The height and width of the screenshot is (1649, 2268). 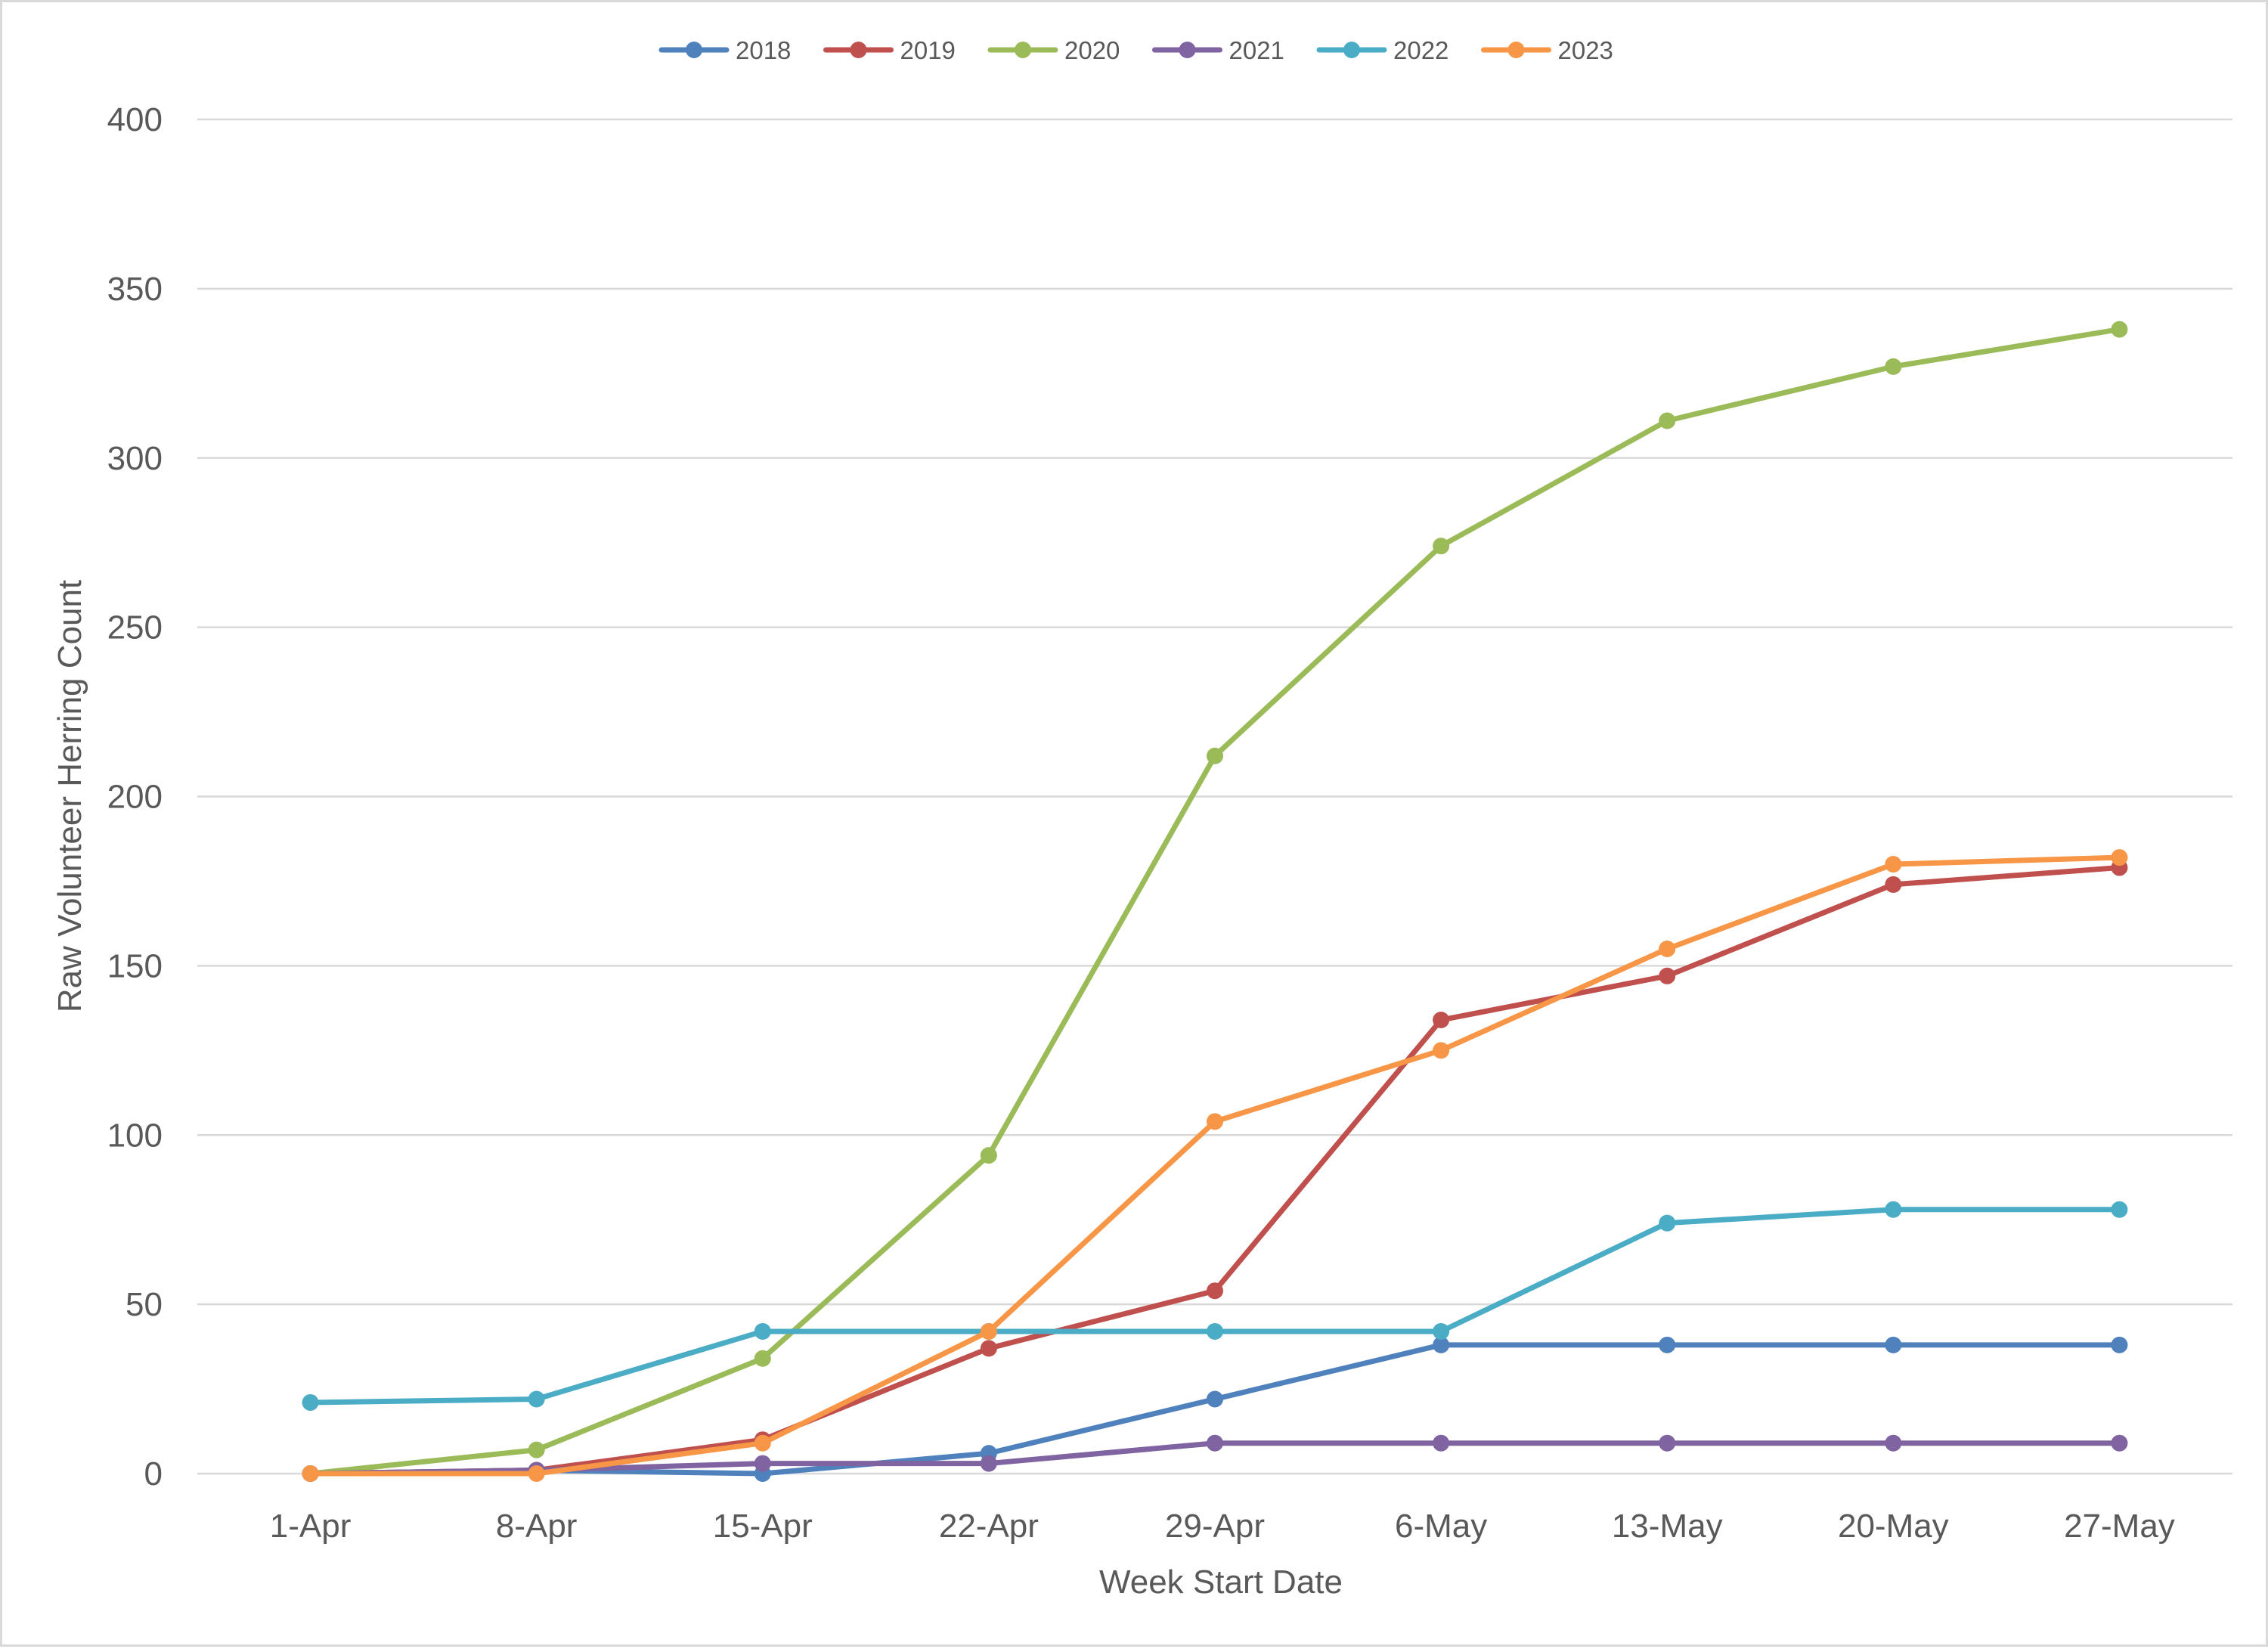 I want to click on y-tick-label: 250, so click(x=135, y=627).